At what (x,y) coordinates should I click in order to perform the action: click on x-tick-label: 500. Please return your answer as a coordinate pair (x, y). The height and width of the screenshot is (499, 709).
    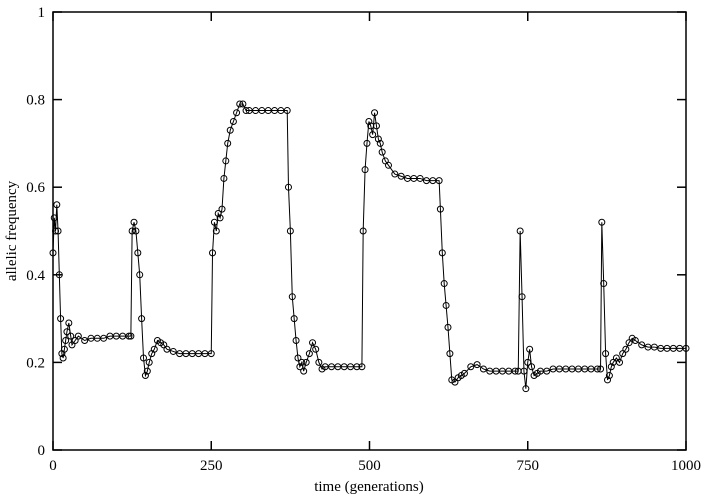
    Looking at the image, I should click on (369, 466).